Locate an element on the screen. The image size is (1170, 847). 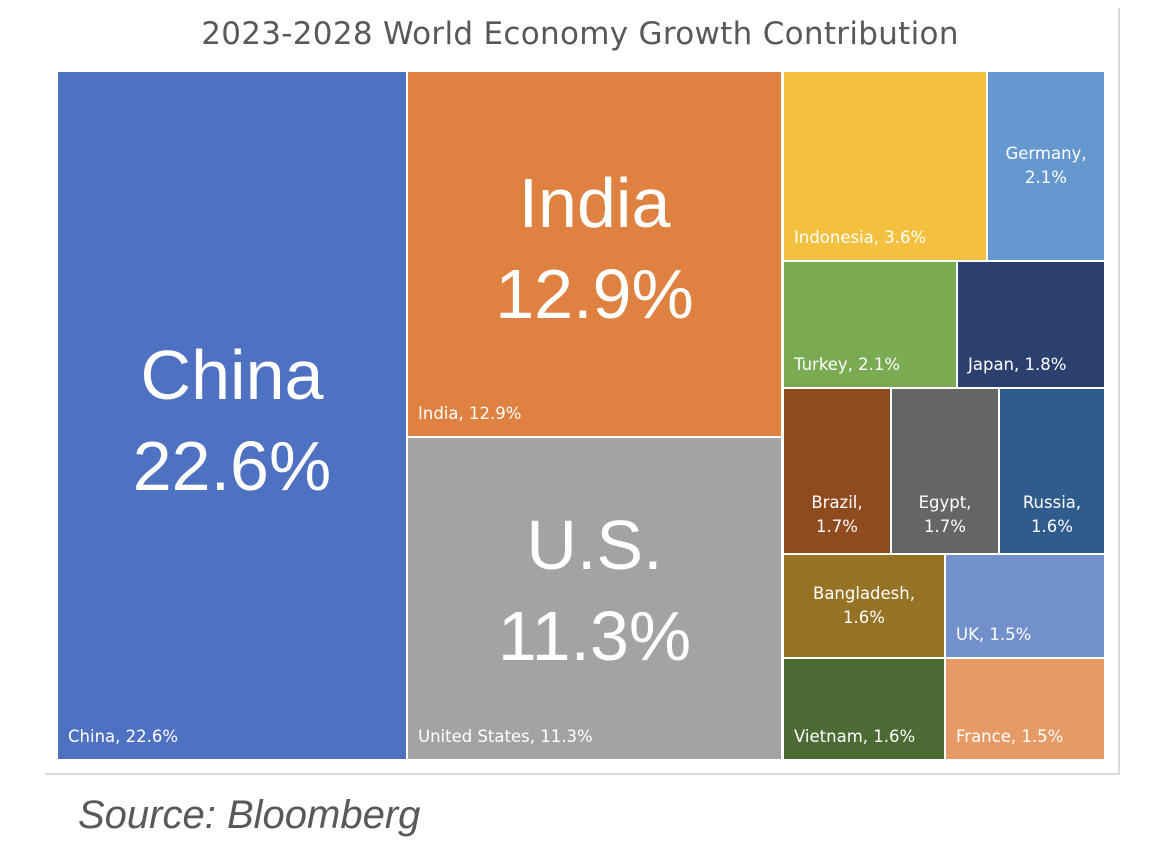
tile-vietnam: Vietnam, 1.6% is located at coordinates (864, 709).